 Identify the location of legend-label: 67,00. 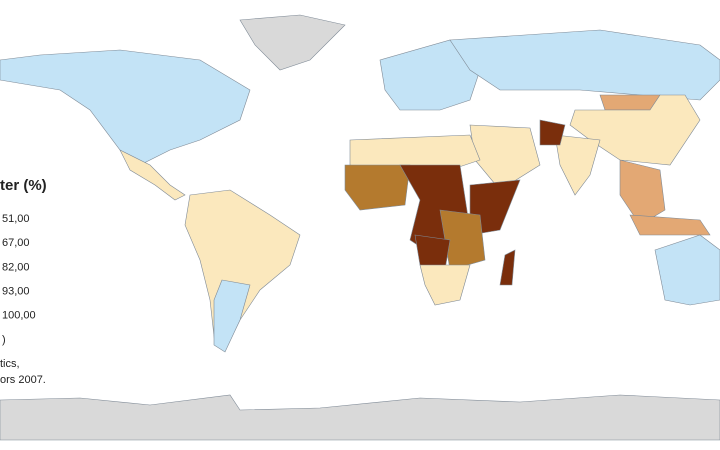
(16, 243).